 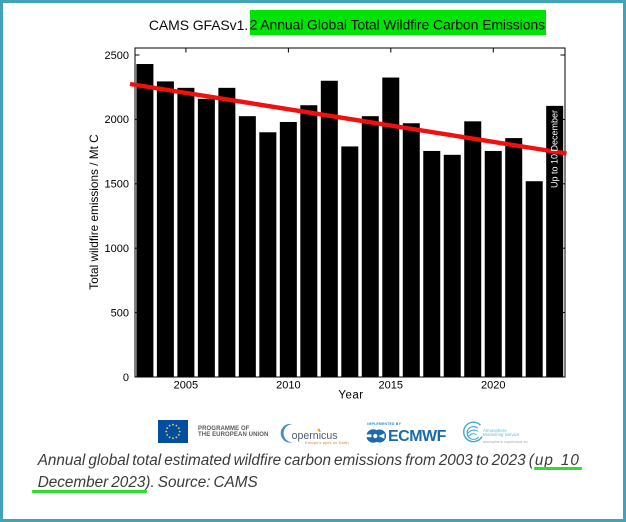 I want to click on svg-text: 500, so click(x=120, y=313).